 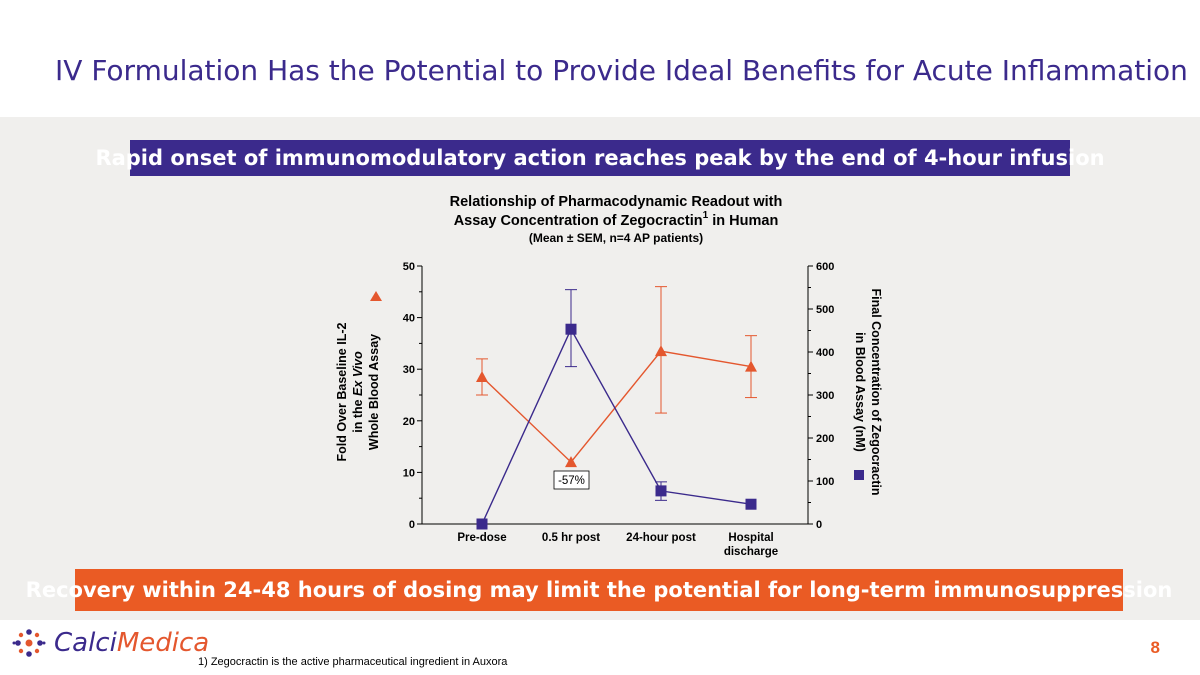 What do you see at coordinates (409, 370) in the screenshot?
I see `left-tick-label: 30` at bounding box center [409, 370].